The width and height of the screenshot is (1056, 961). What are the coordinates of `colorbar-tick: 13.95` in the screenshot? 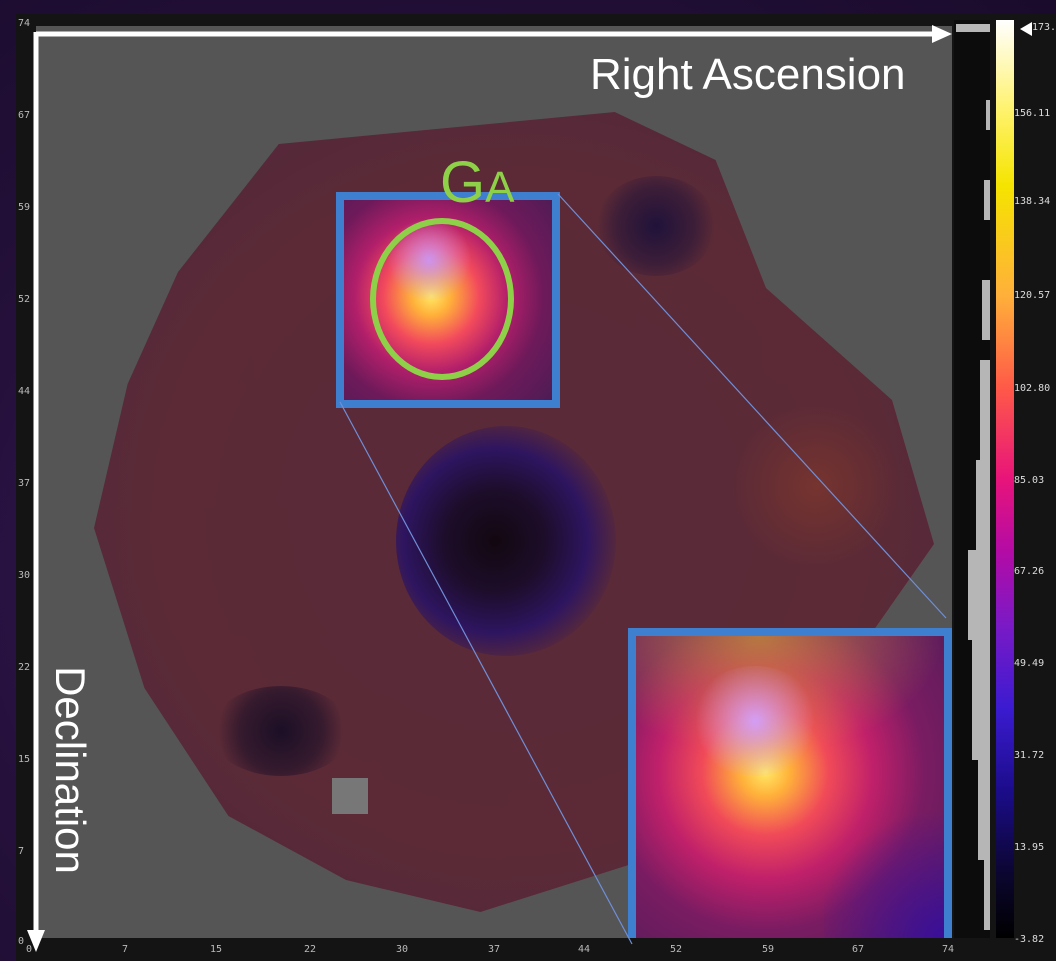 It's located at (1029, 847).